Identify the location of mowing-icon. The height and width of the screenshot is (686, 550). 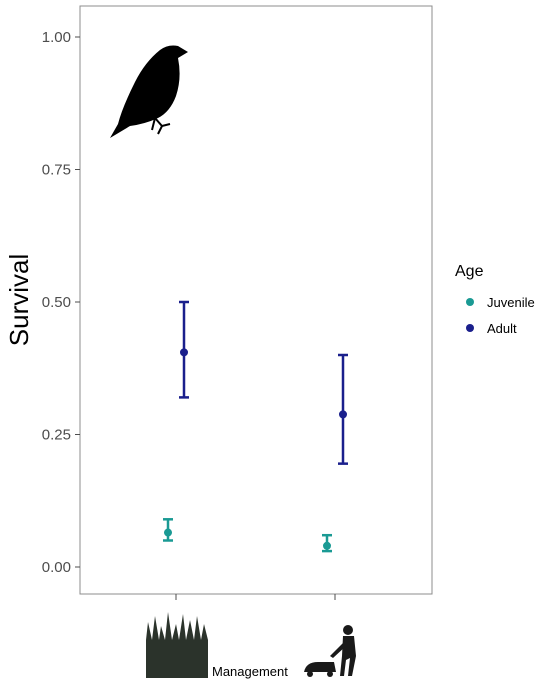
(330, 651).